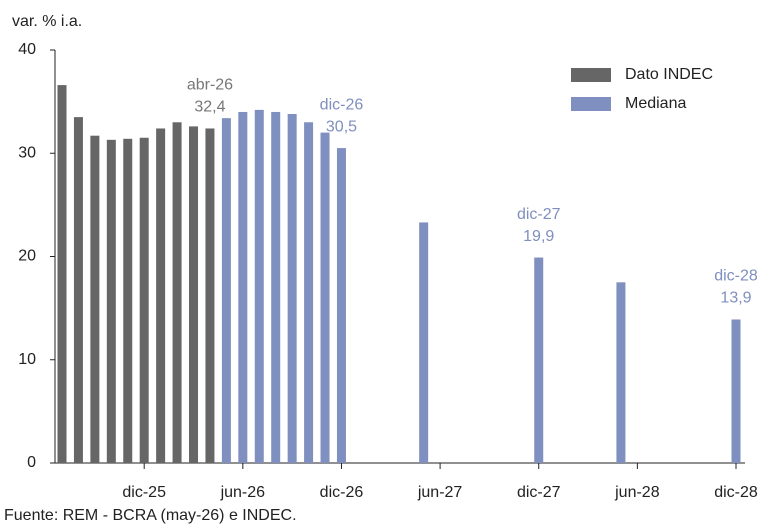  What do you see at coordinates (539, 492) in the screenshot?
I see `x-tick-label: dic-27` at bounding box center [539, 492].